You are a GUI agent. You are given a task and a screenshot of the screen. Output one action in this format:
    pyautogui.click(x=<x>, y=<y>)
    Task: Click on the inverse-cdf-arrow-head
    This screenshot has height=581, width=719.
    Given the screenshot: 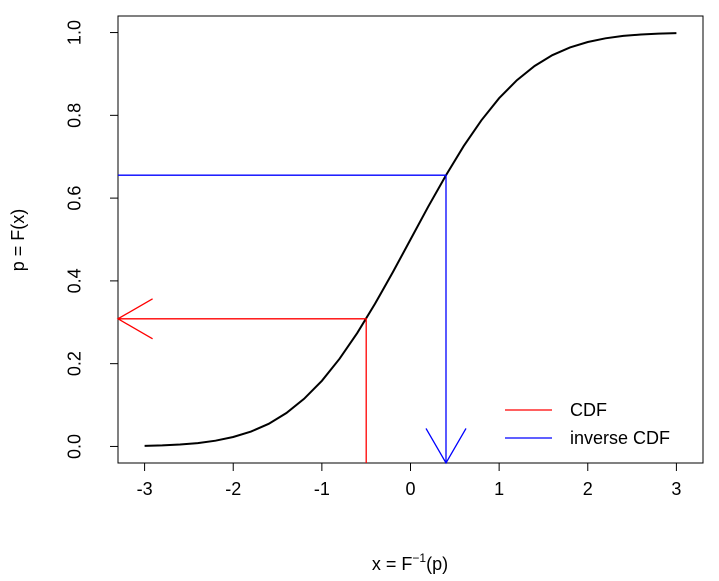 What is the action you would take?
    pyautogui.click(x=446, y=446)
    